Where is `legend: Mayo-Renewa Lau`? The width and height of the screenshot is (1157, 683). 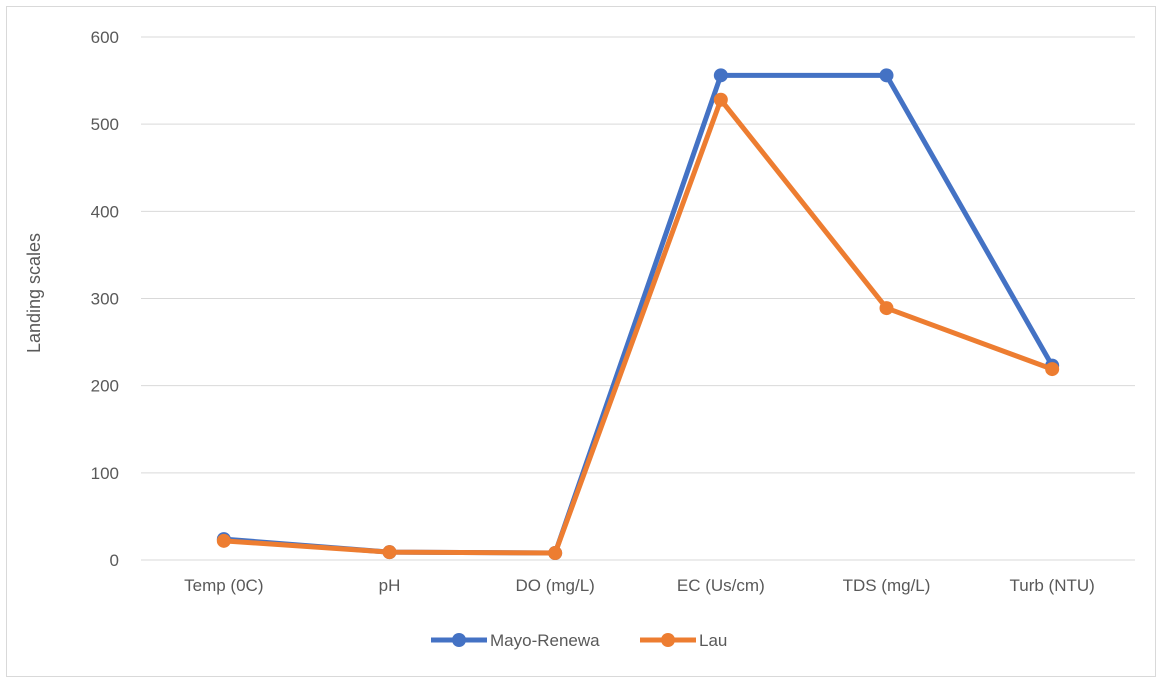 legend: Mayo-Renewa Lau is located at coordinates (579, 640).